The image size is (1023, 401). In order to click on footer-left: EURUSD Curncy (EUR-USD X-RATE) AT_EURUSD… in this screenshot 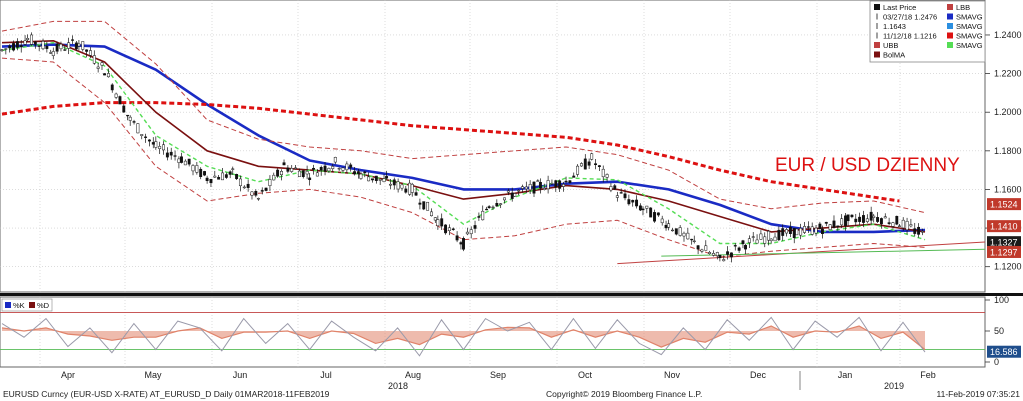, I will do `click(166, 394)`.